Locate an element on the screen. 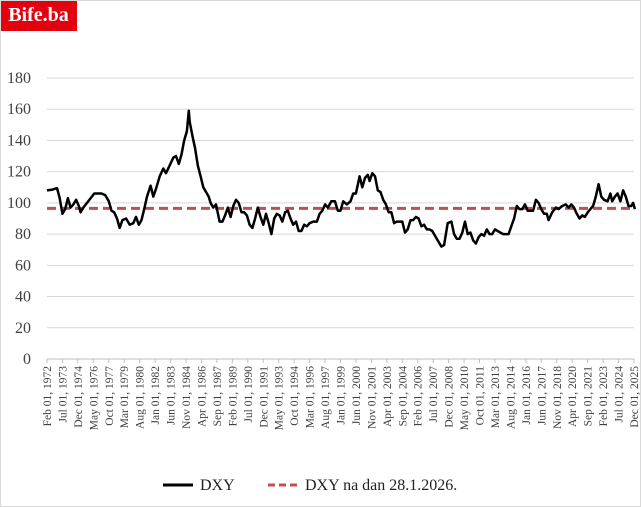 The height and width of the screenshot is (507, 641). y-tick-label: 40 is located at coordinates (23, 297).